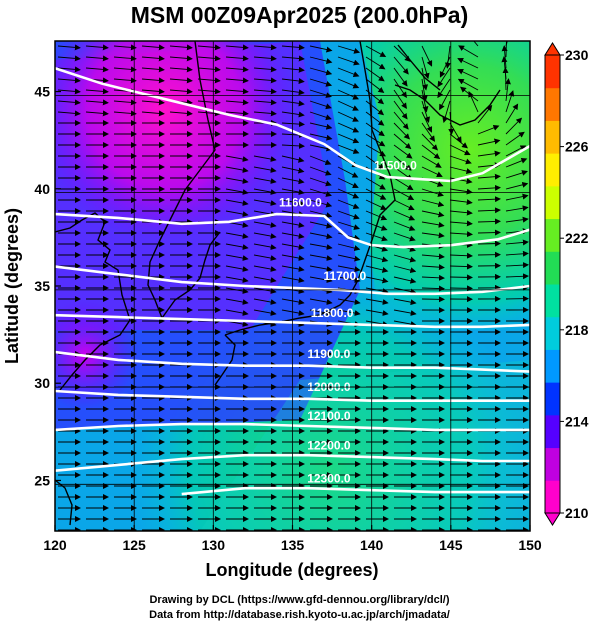 This screenshot has height=625, width=599. What do you see at coordinates (577, 330) in the screenshot?
I see `colorbar-tick-label: 218` at bounding box center [577, 330].